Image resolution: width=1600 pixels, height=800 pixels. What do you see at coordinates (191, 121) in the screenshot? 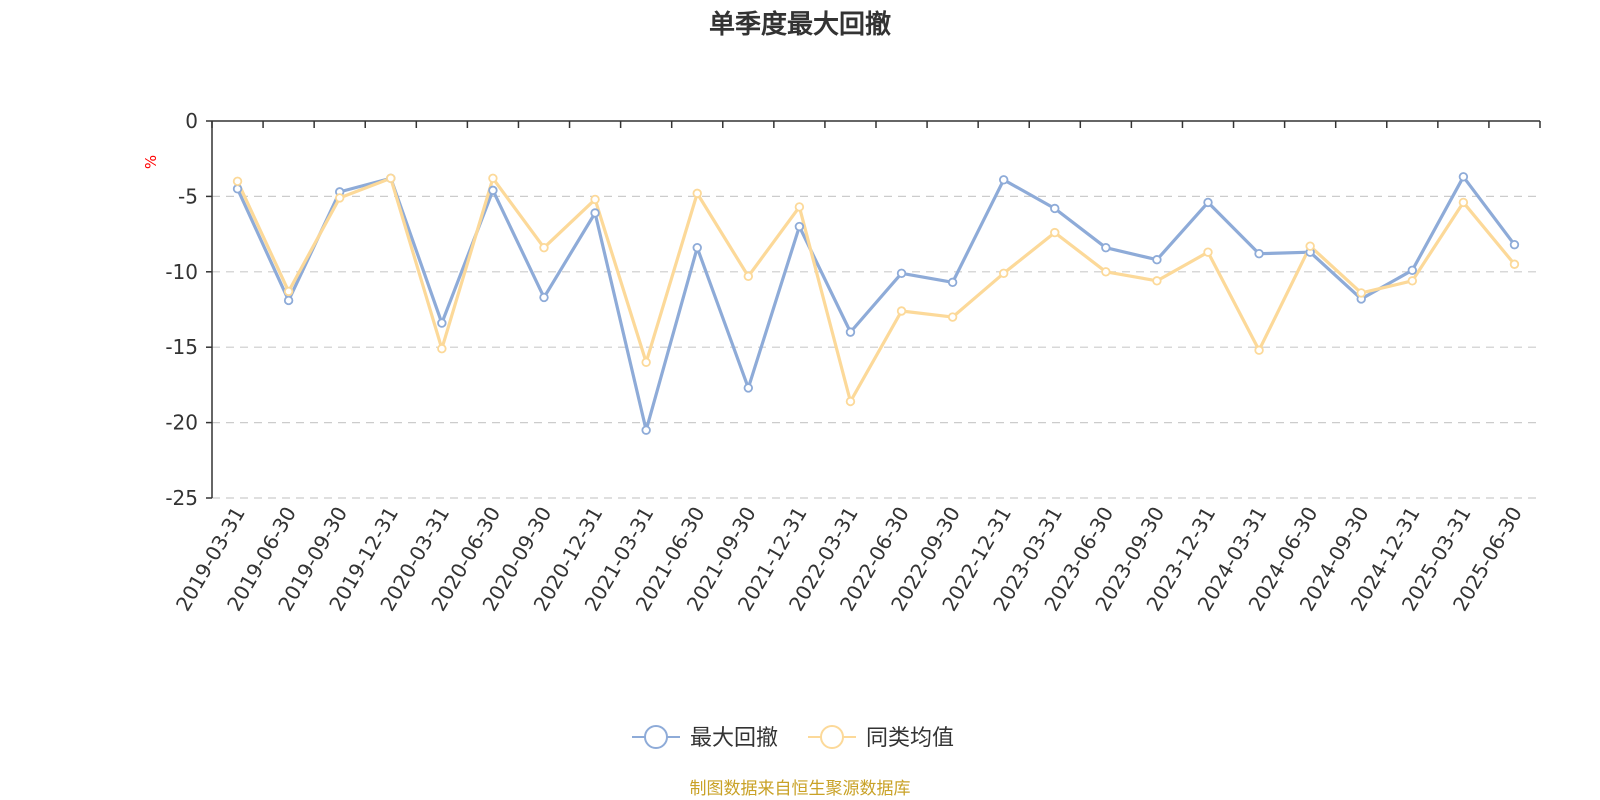
I see `y-tick-label: 0` at bounding box center [191, 121].